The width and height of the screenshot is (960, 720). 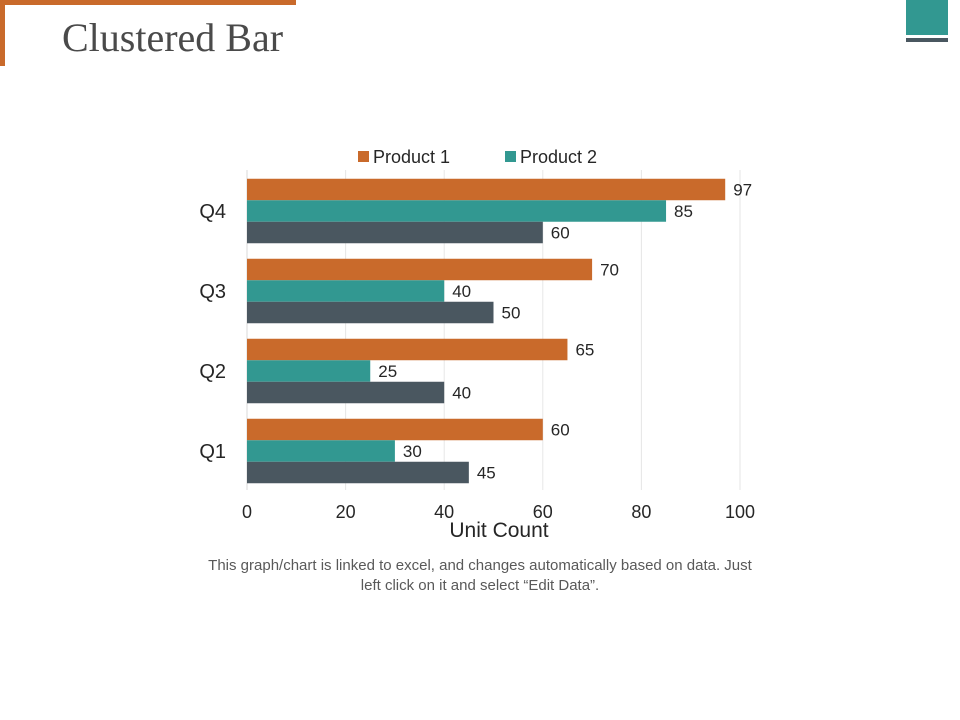 What do you see at coordinates (212, 212) in the screenshot?
I see `y-category-label: Q4` at bounding box center [212, 212].